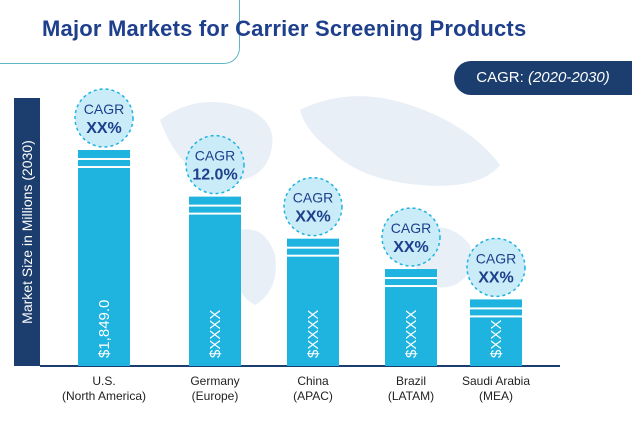 The height and width of the screenshot is (422, 632). I want to click on category-label: Germany, so click(214, 381).